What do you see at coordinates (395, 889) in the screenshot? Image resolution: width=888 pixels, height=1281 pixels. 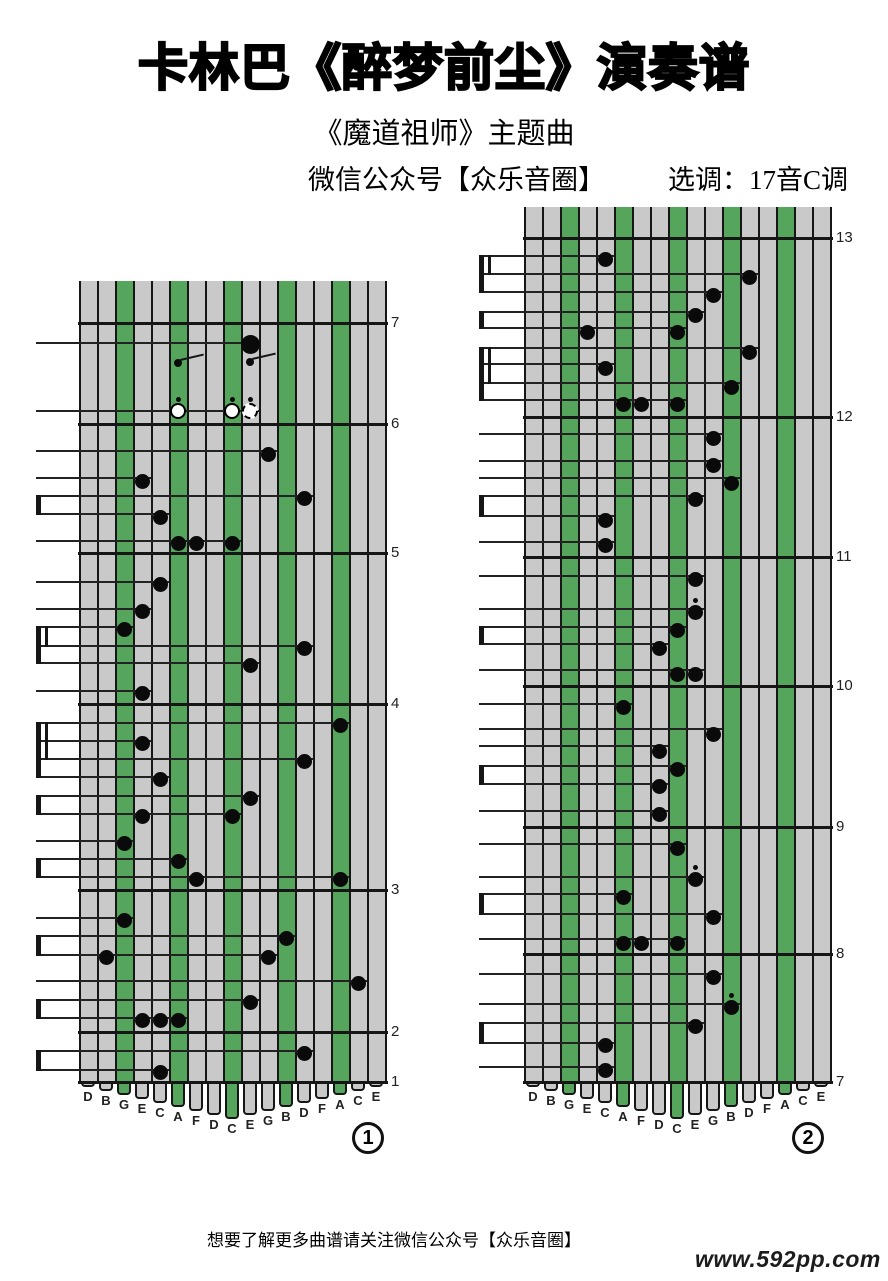 I see `measure-number: 3` at bounding box center [395, 889].